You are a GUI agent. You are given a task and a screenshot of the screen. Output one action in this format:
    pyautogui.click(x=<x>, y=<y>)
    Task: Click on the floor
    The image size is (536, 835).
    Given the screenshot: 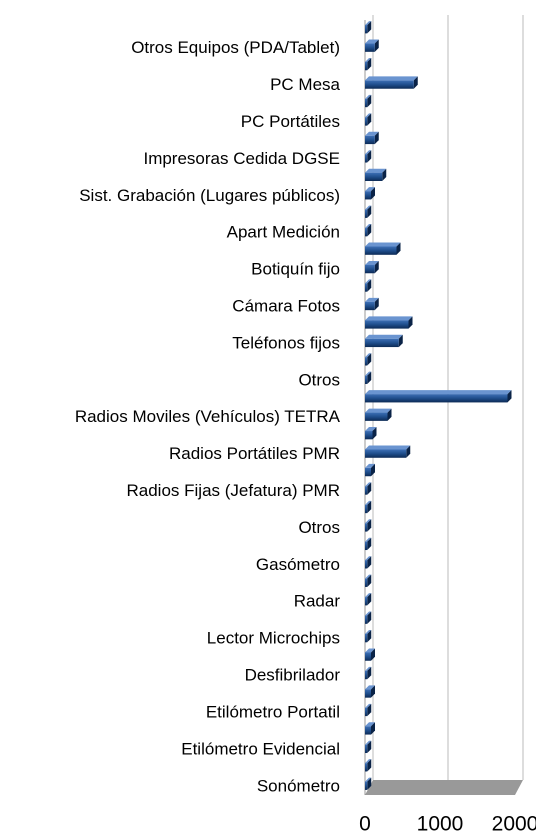 What is the action you would take?
    pyautogui.click(x=444, y=787)
    